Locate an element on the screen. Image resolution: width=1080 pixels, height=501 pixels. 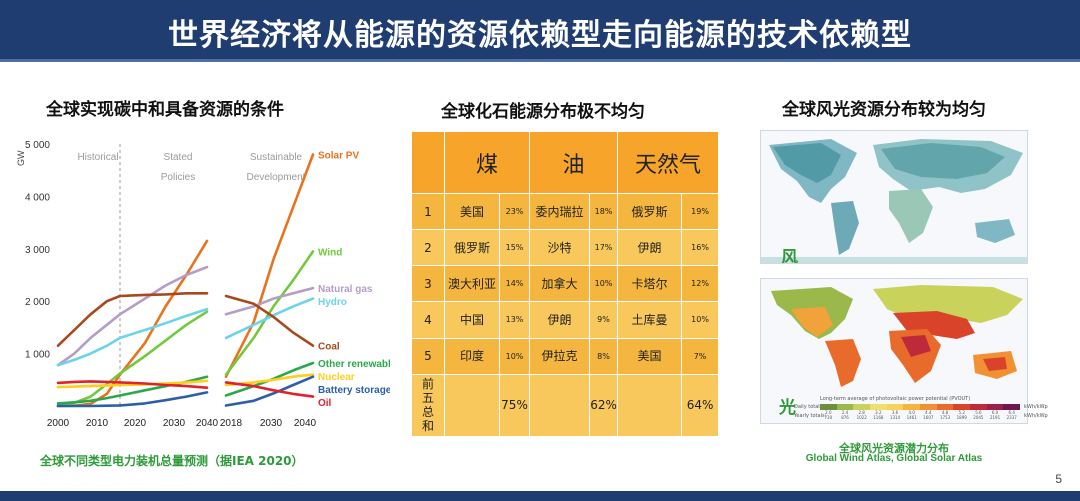
x-tick-label: 2018 is located at coordinates (231, 423).